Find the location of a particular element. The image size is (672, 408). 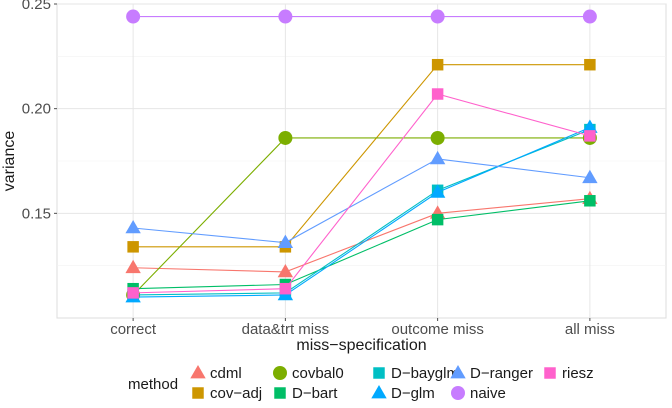

legend-item: D−glm is located at coordinates (403, 393).